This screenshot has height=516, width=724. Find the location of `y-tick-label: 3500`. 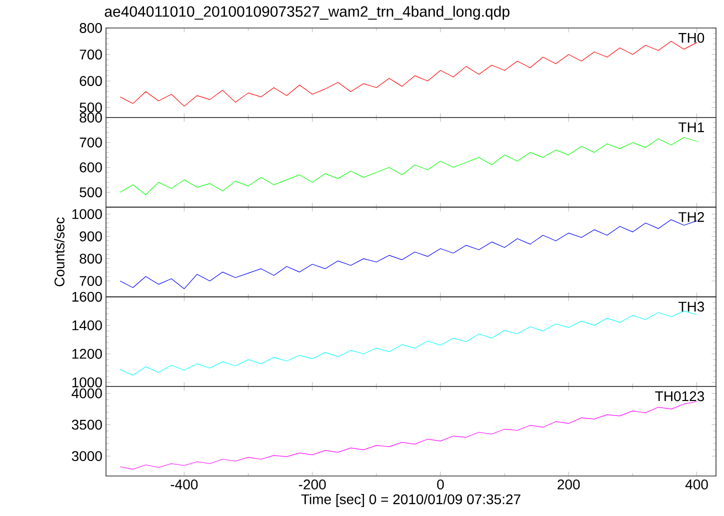

y-tick-label: 3500 is located at coordinates (87, 425).